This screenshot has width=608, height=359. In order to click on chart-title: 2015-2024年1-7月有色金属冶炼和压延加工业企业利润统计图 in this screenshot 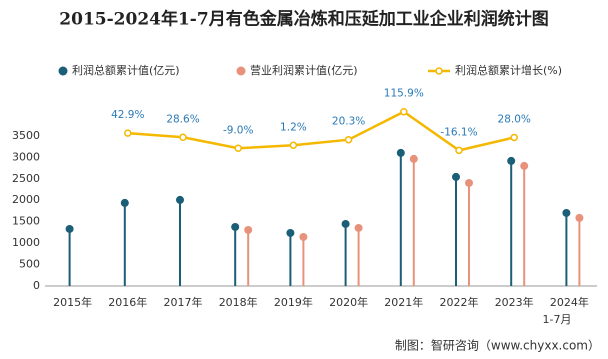, I will do `click(303, 19)`.